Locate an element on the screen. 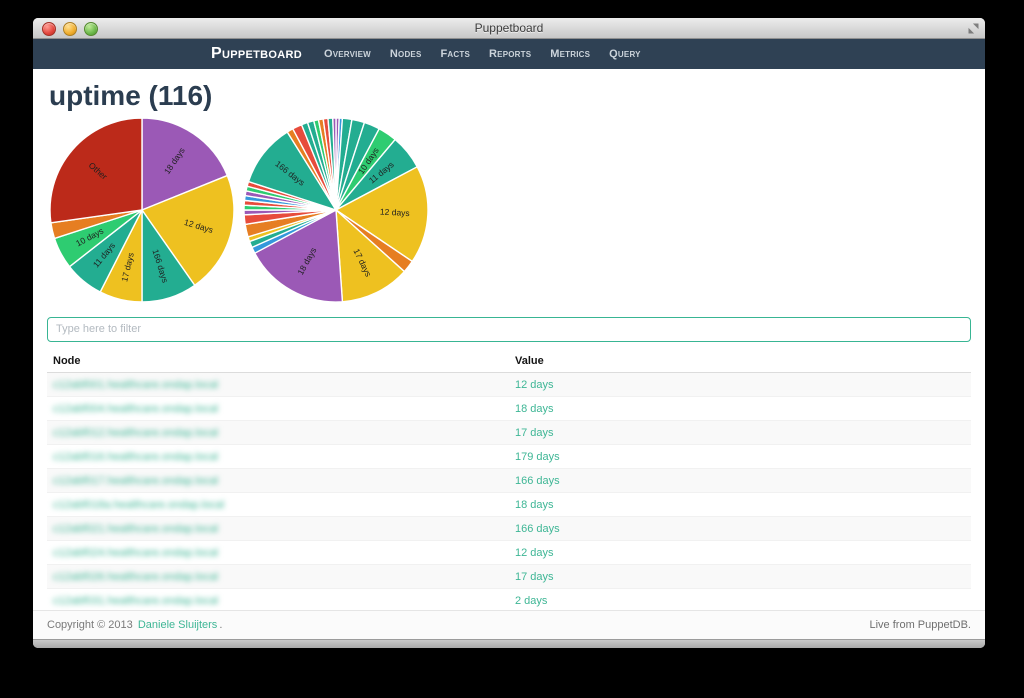 This screenshot has width=1024, height=698. node-link: c12abf031.healthcare.ondap.local is located at coordinates (136, 600).